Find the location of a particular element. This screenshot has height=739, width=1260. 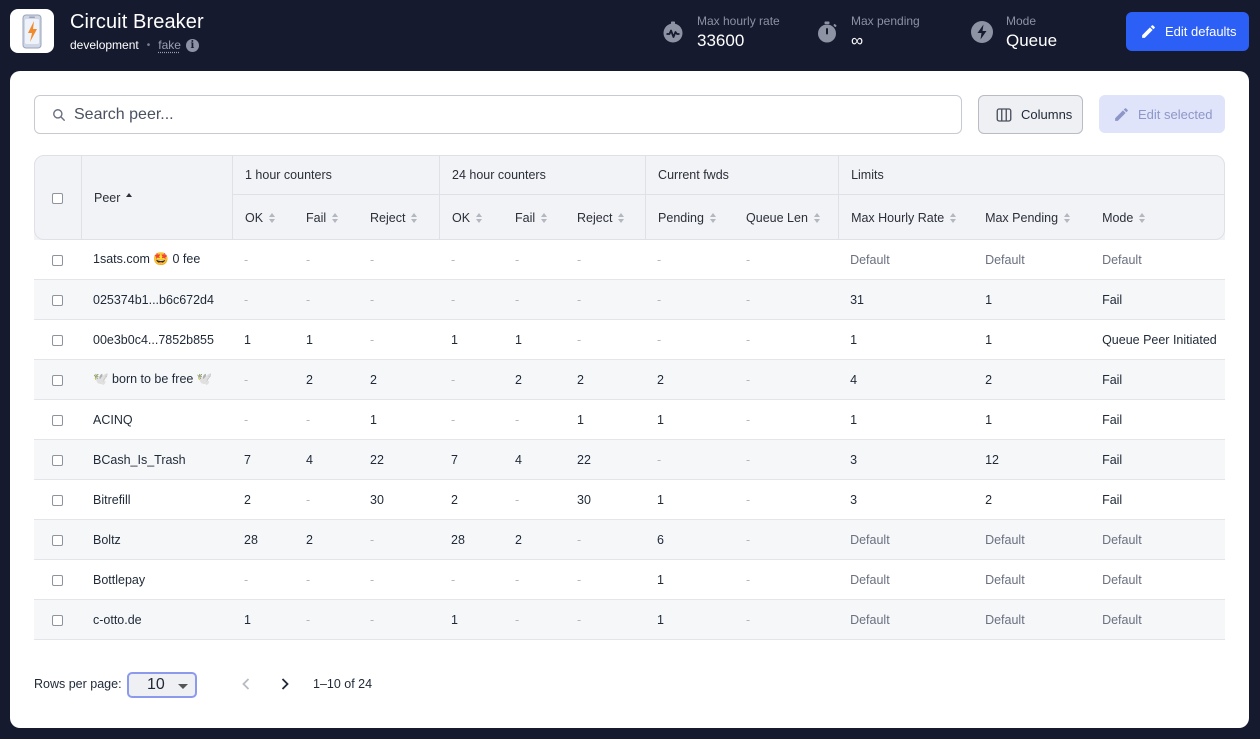

col-header-24h-reject: Reject is located at coordinates (605, 217).